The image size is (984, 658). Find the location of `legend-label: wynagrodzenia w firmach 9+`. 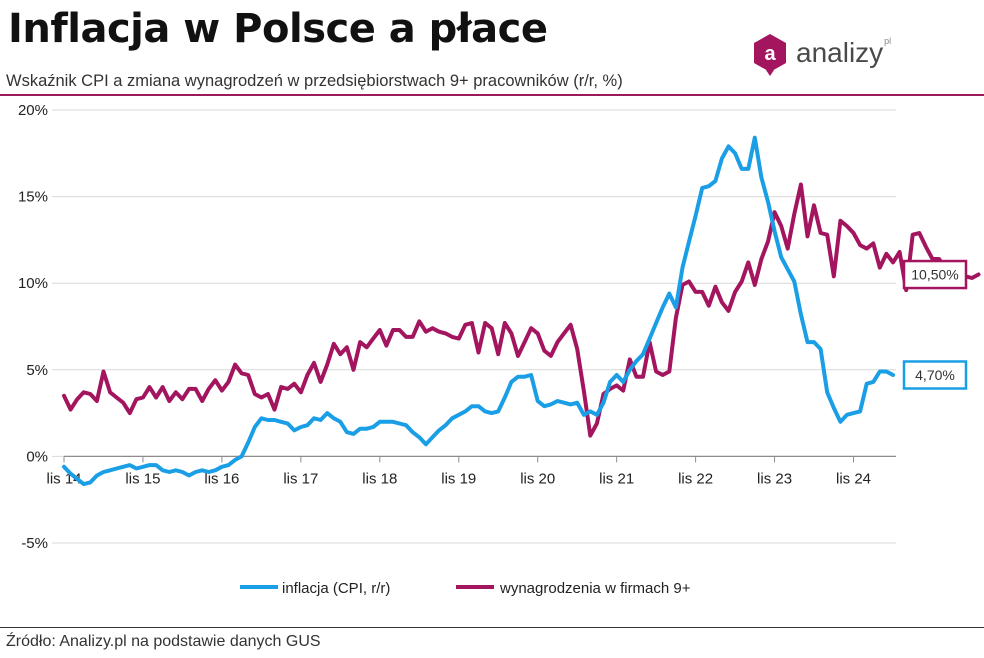

legend-label: wynagrodzenia w firmach 9+ is located at coordinates (595, 588).